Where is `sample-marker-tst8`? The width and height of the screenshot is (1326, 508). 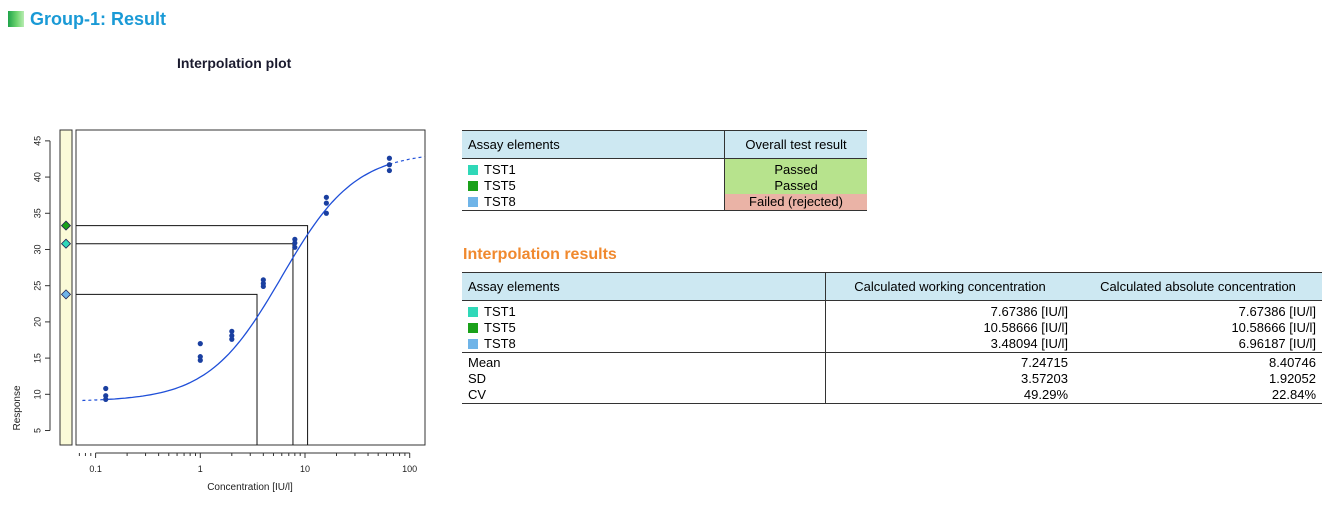
sample-marker-tst8 is located at coordinates (66, 294).